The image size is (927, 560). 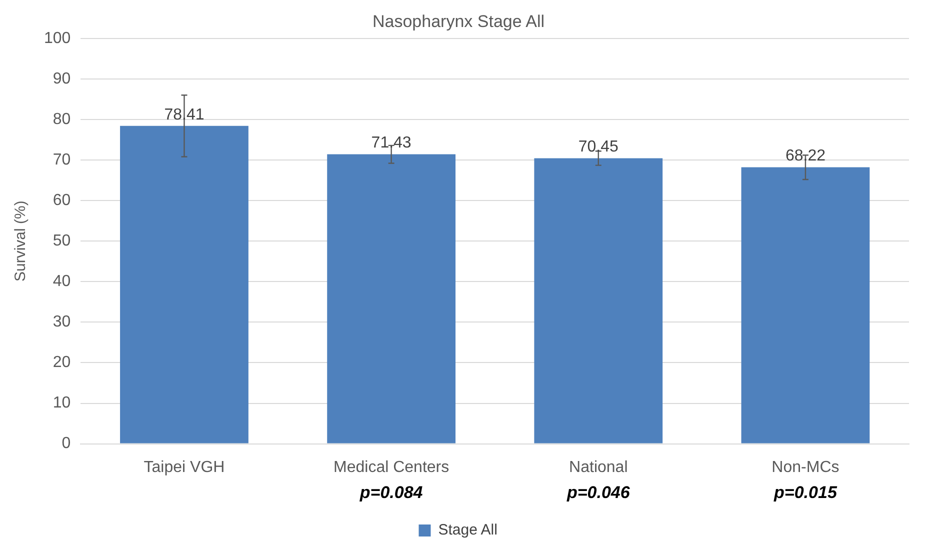 What do you see at coordinates (61, 79) in the screenshot?
I see `y-tick-label: 90` at bounding box center [61, 79].